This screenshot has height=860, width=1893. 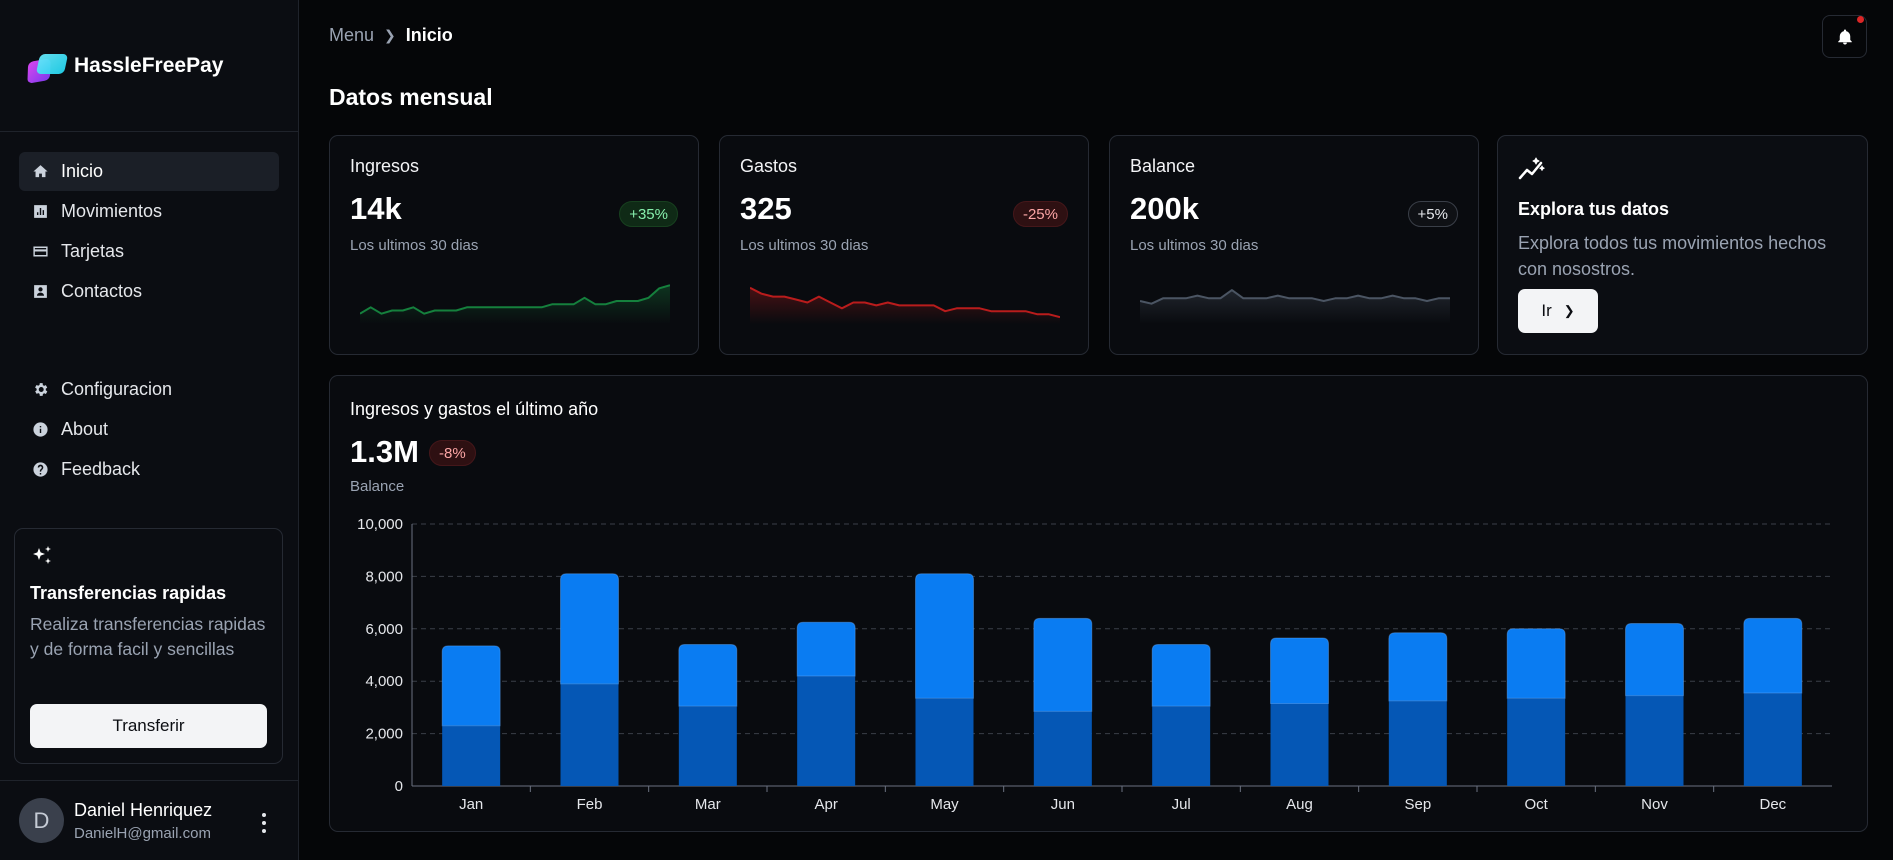 I want to click on brand: HassleFreePay, so click(x=149, y=66).